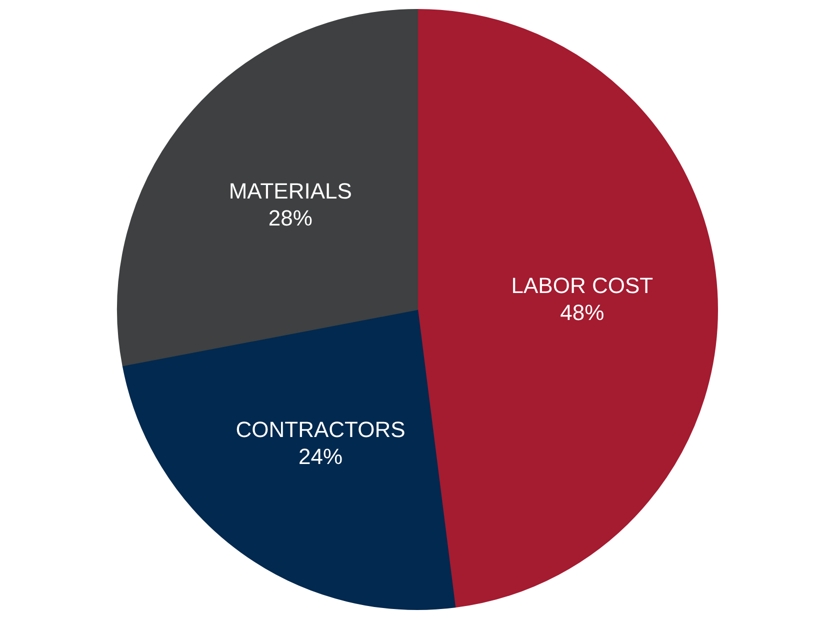 This screenshot has height=618, width=815. What do you see at coordinates (320, 456) in the screenshot?
I see `data-label: 24%` at bounding box center [320, 456].